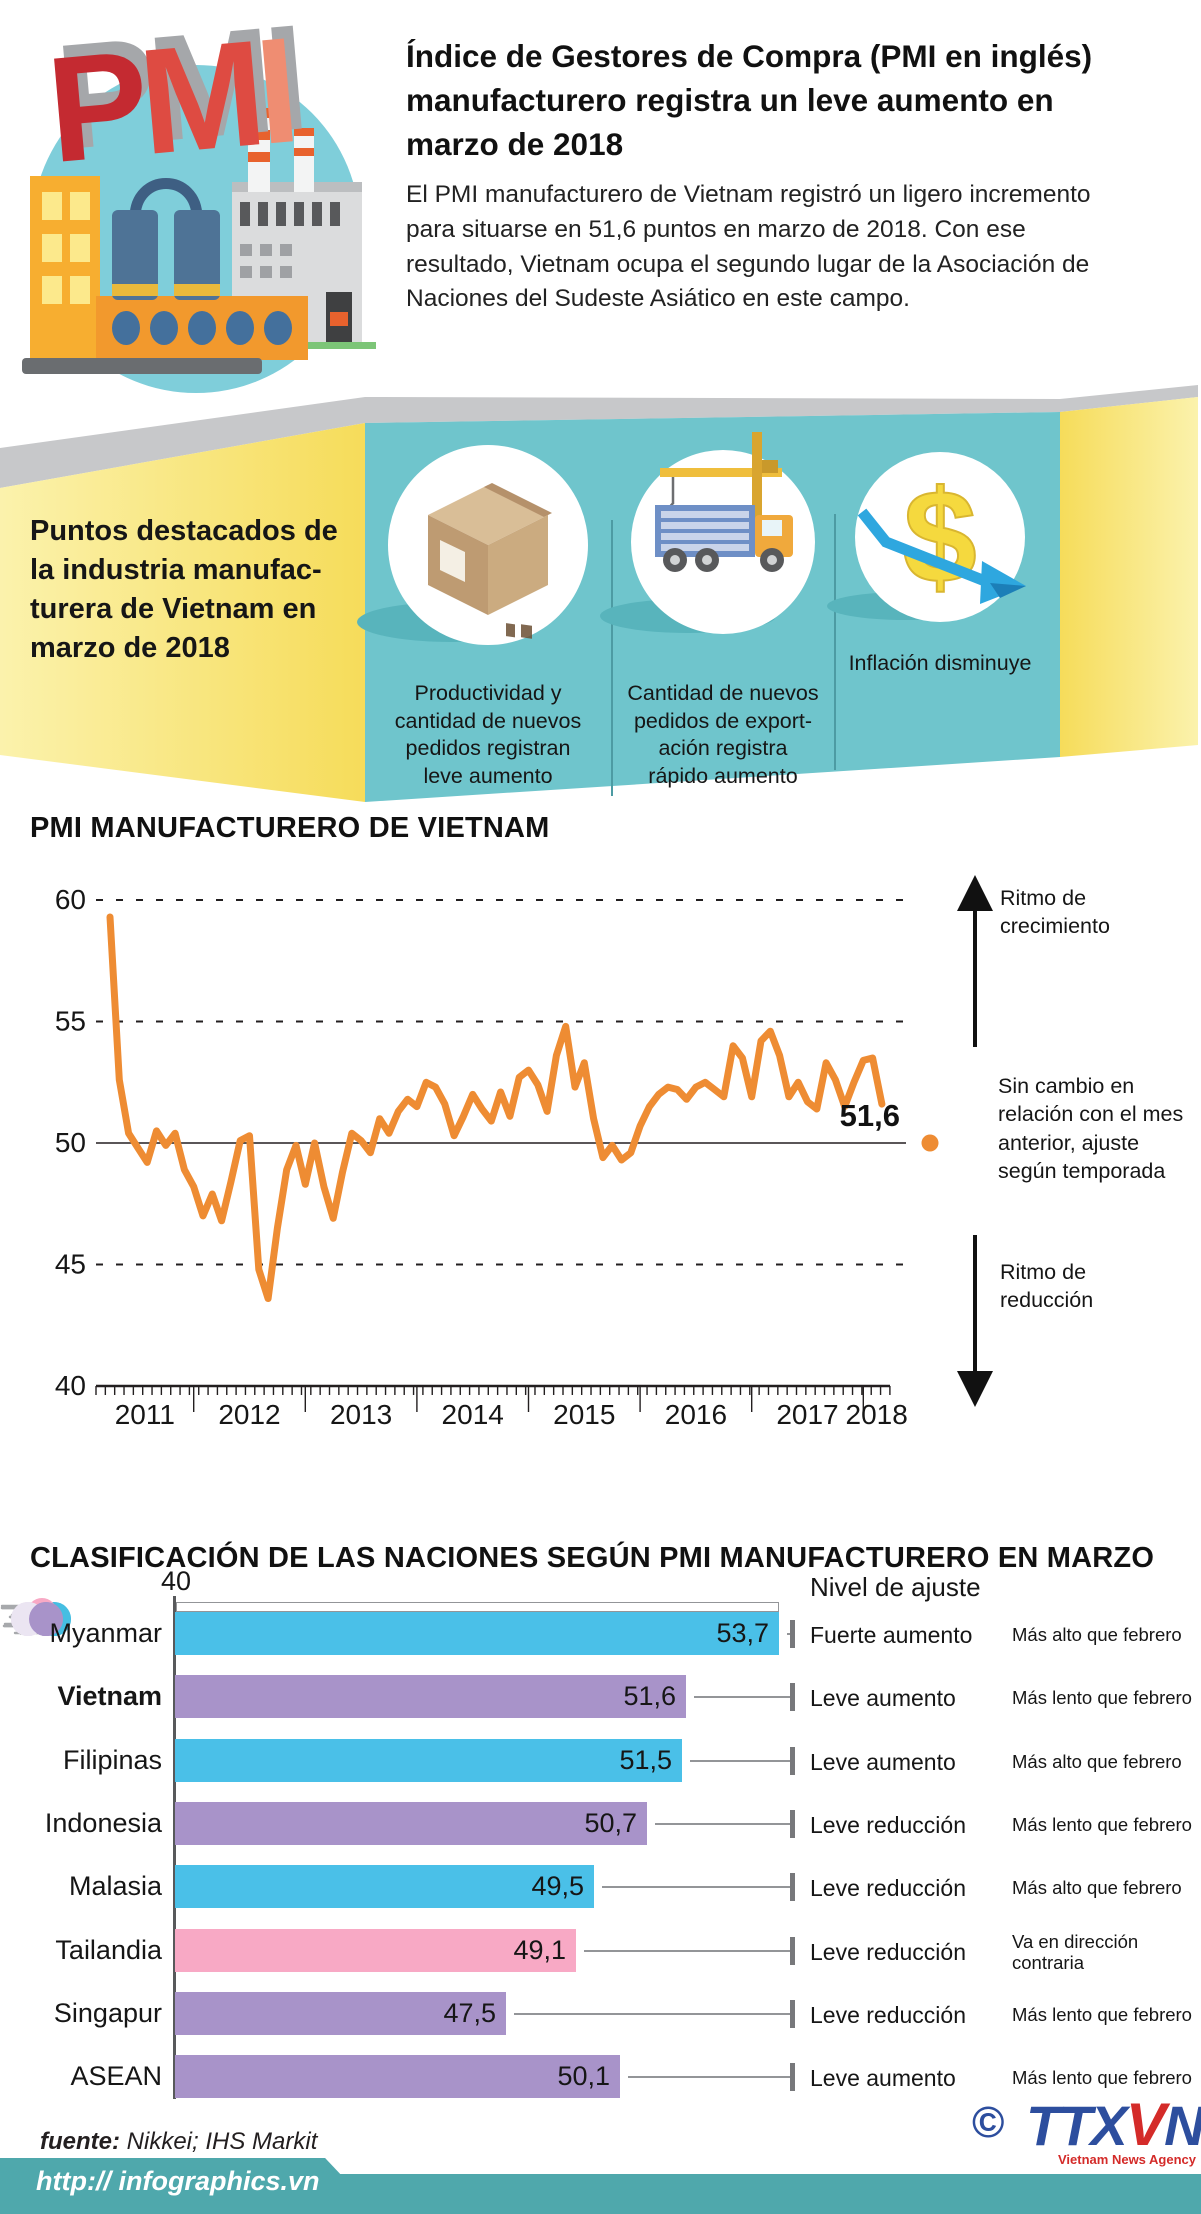 The image size is (1201, 2214). Describe the element at coordinates (891, 1635) in the screenshot. I see `level-label: Fuerte aumento` at that location.